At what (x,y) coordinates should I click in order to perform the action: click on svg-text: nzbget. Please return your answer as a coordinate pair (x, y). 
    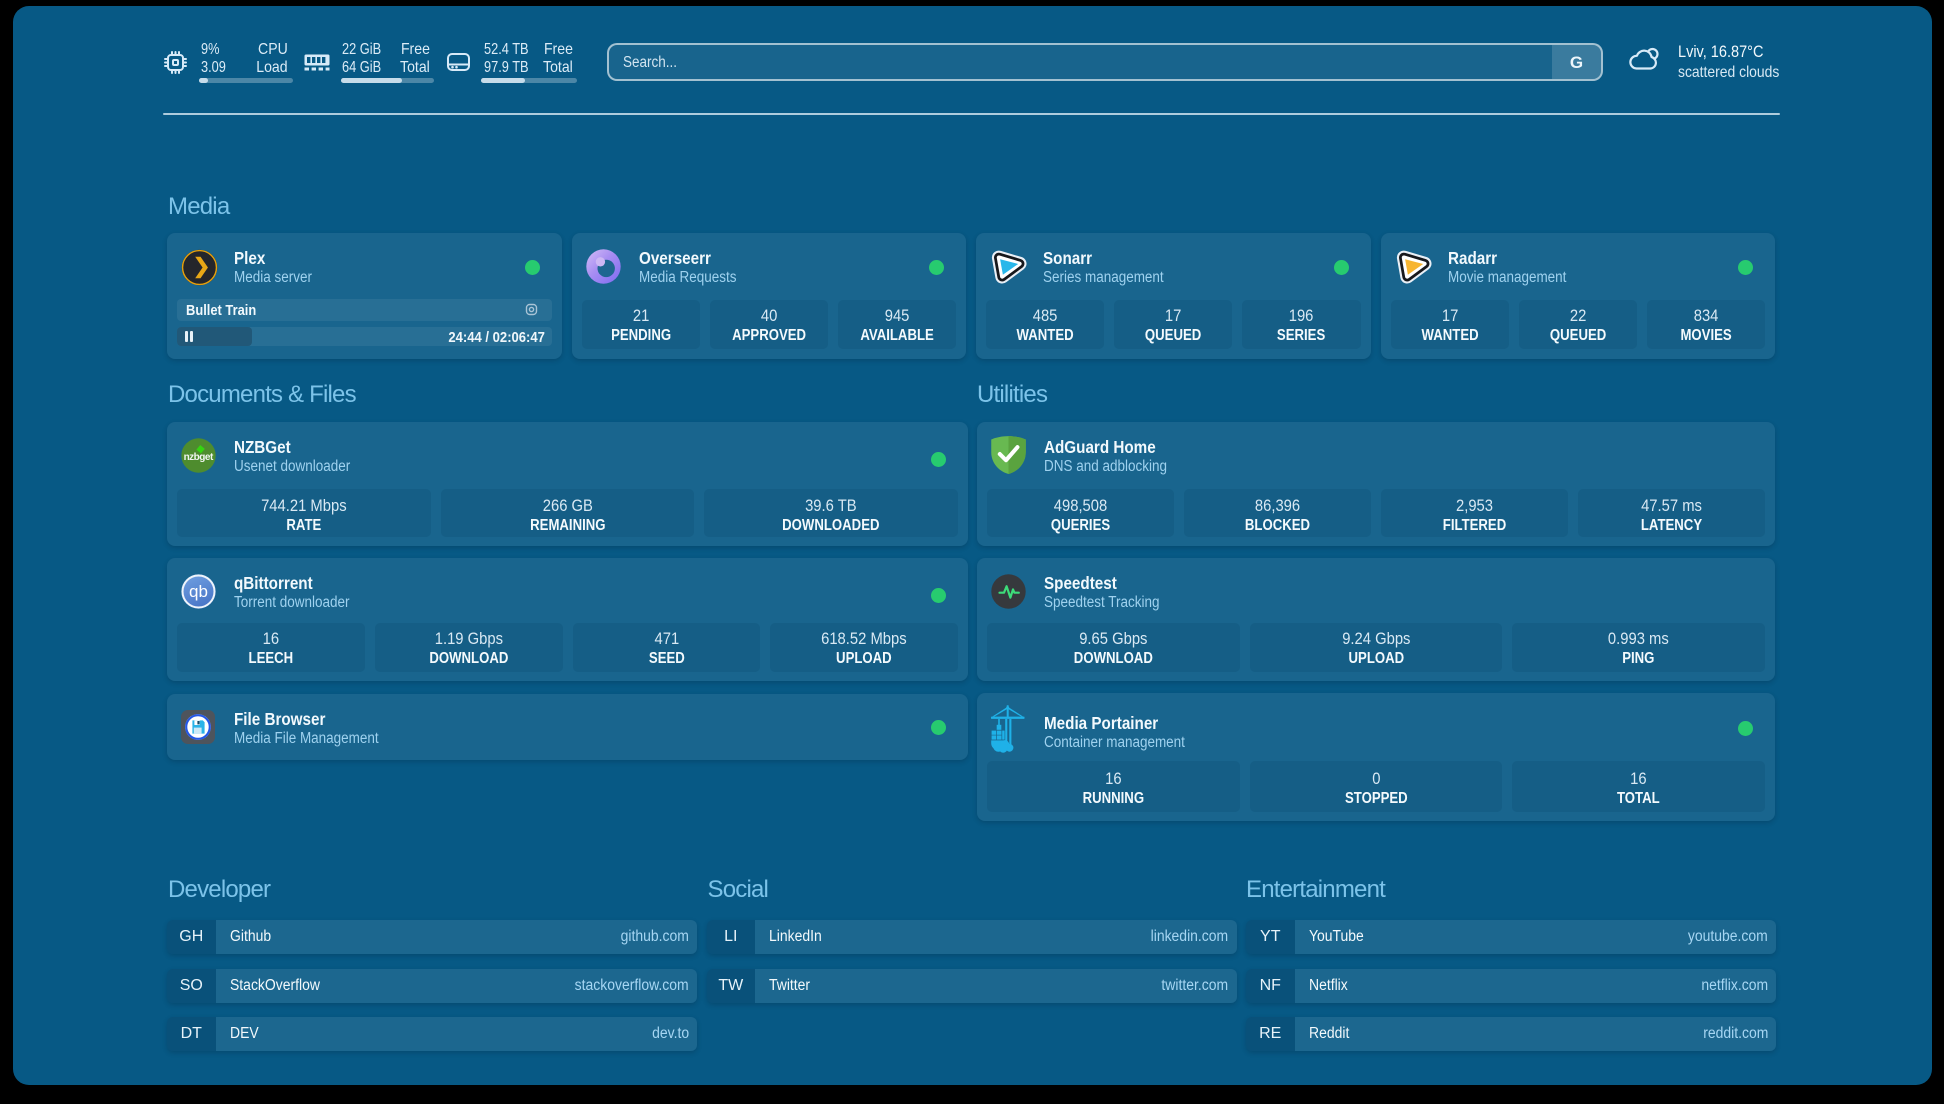
    Looking at the image, I should click on (199, 457).